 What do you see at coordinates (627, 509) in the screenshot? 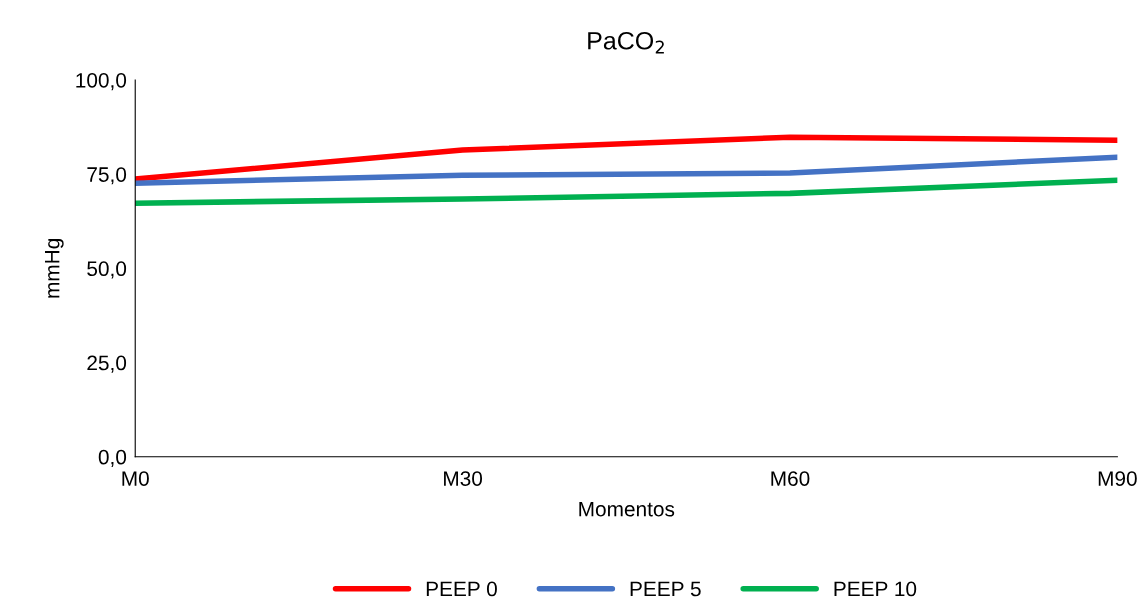
I see `x-axis-title: Momentos` at bounding box center [627, 509].